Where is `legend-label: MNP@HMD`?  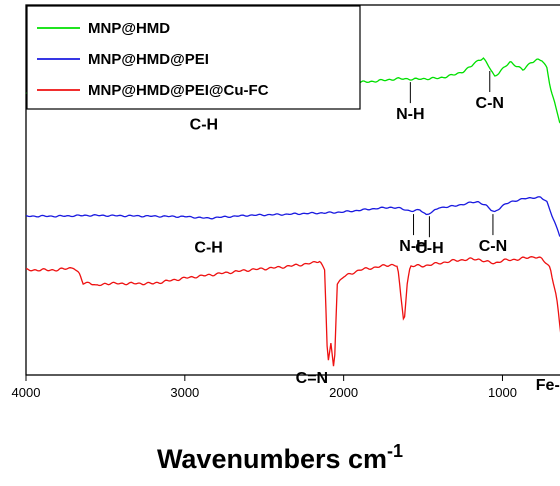
legend-label: MNP@HMD is located at coordinates (129, 28).